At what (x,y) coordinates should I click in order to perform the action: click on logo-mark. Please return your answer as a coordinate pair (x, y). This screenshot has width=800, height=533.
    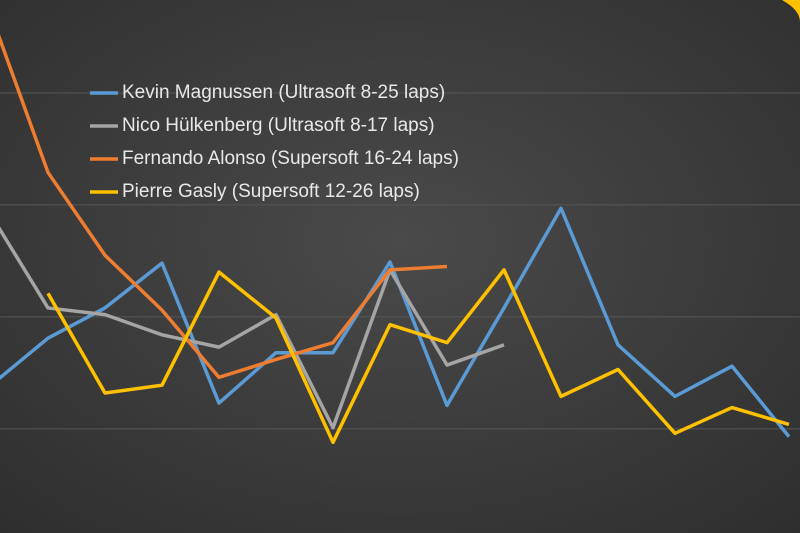
    Looking at the image, I should click on (791, 11).